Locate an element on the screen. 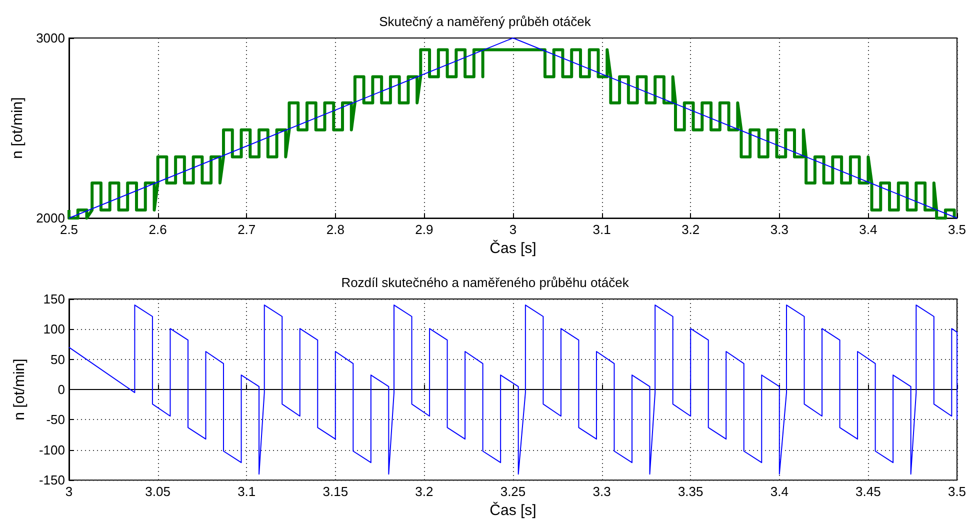  x-tick-label: 3.25 is located at coordinates (513, 492).